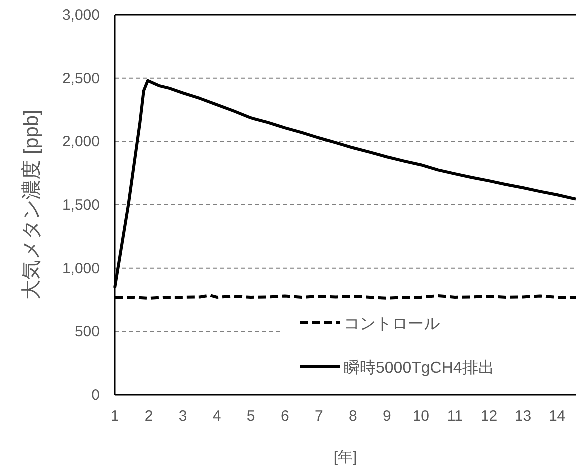 Image resolution: width=577 pixels, height=470 pixels. Describe the element at coordinates (81, 15) in the screenshot. I see `y-tick-label: 3,000` at that location.